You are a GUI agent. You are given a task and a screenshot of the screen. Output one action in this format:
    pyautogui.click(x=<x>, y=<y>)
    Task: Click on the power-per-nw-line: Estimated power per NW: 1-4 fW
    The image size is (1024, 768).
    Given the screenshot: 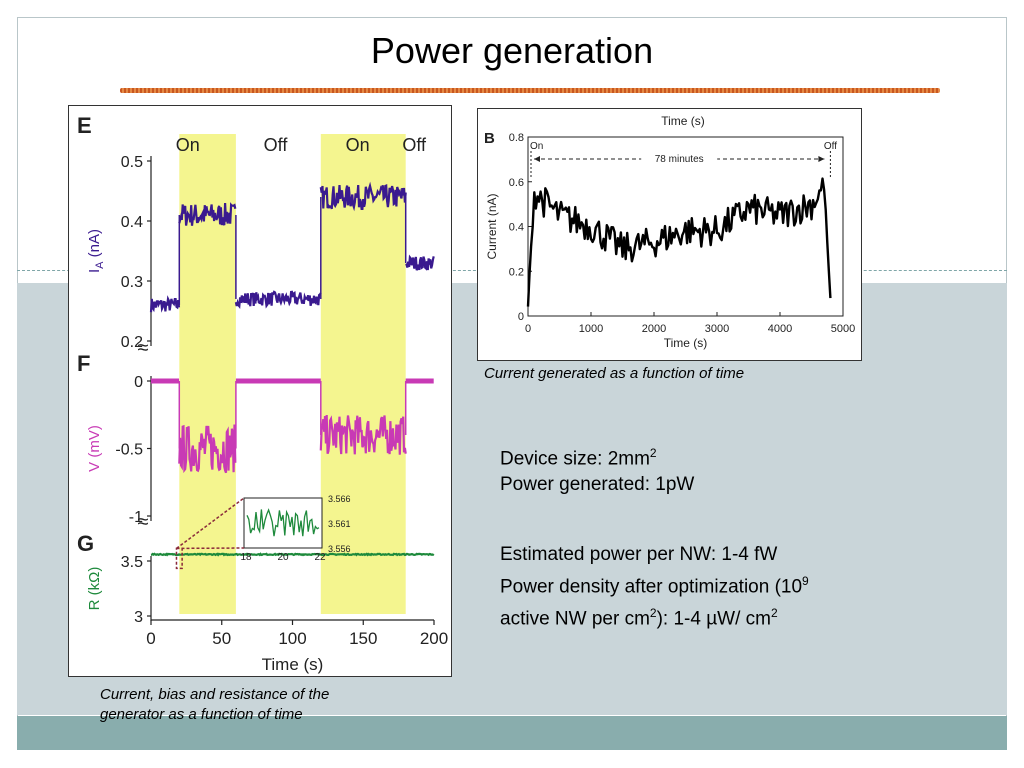 What is the action you would take?
    pyautogui.click(x=654, y=555)
    